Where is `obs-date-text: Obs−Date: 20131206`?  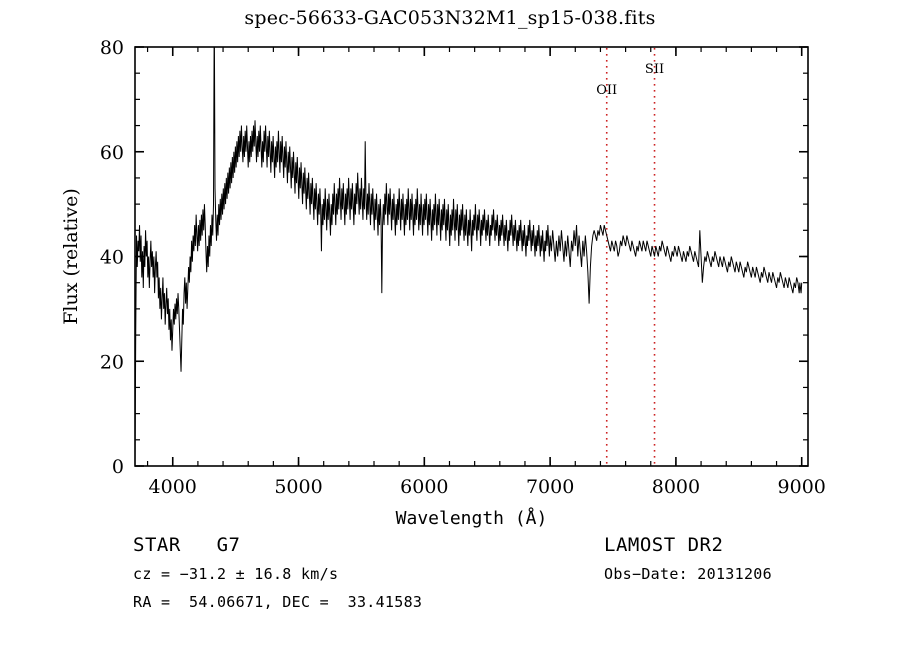 obs-date-text: Obs−Date: 20131206 is located at coordinates (688, 574).